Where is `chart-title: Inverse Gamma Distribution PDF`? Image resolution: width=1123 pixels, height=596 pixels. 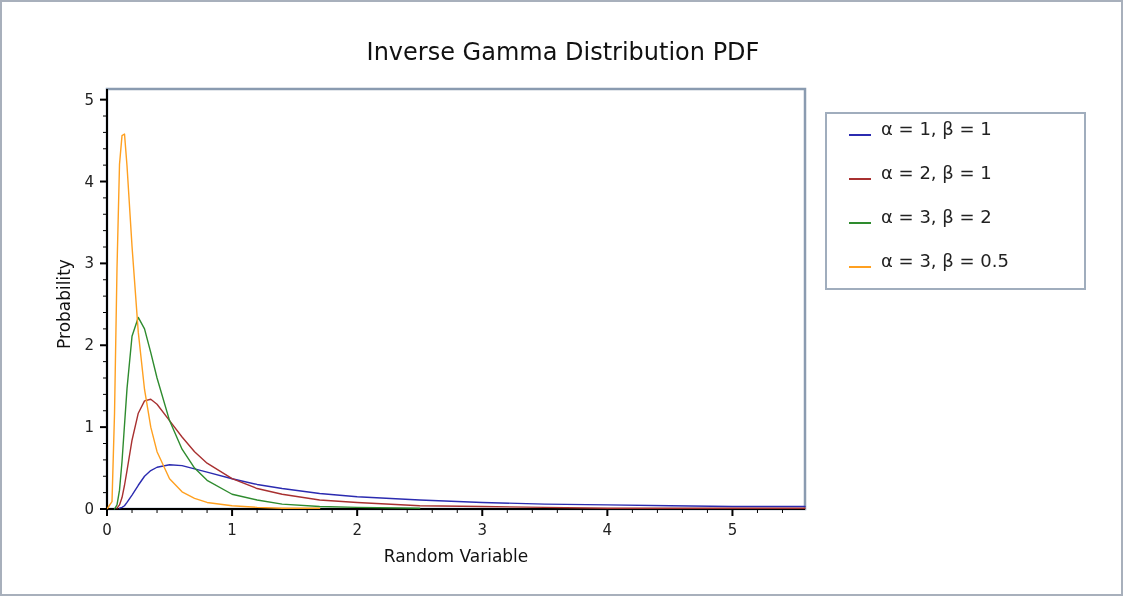
chart-title: Inverse Gamma Distribution PDF is located at coordinates (563, 52).